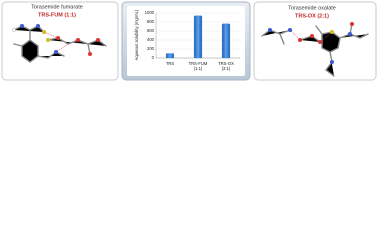 The height and width of the screenshot is (240, 378). What do you see at coordinates (59, 43) in the screenshot?
I see `fumarate-structure` at bounding box center [59, 43].